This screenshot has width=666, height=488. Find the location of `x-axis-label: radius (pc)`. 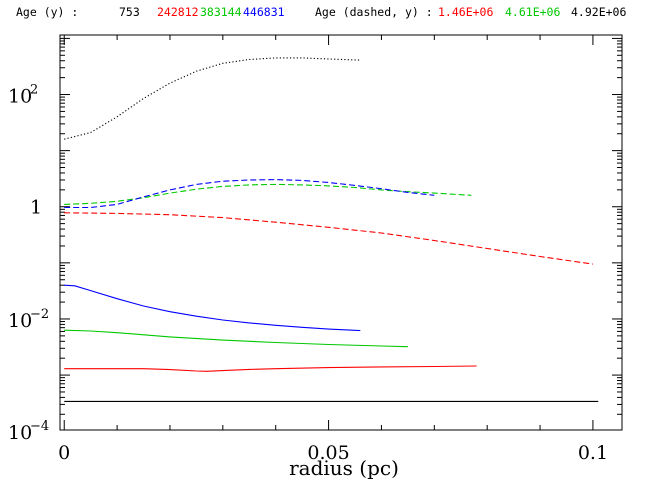

x-axis-label: radius (pc) is located at coordinates (344, 468).